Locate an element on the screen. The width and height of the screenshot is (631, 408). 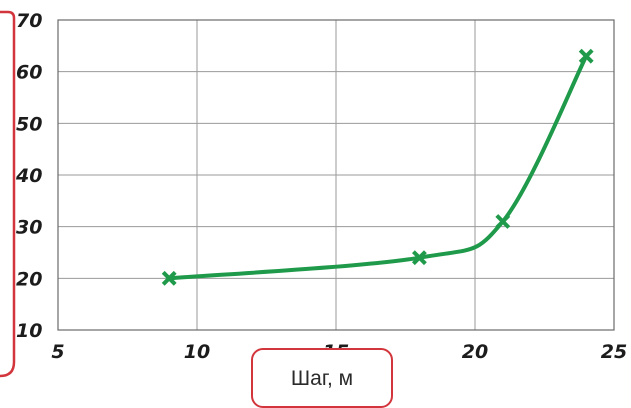
y-tick-label: 20 is located at coordinates (29, 279).